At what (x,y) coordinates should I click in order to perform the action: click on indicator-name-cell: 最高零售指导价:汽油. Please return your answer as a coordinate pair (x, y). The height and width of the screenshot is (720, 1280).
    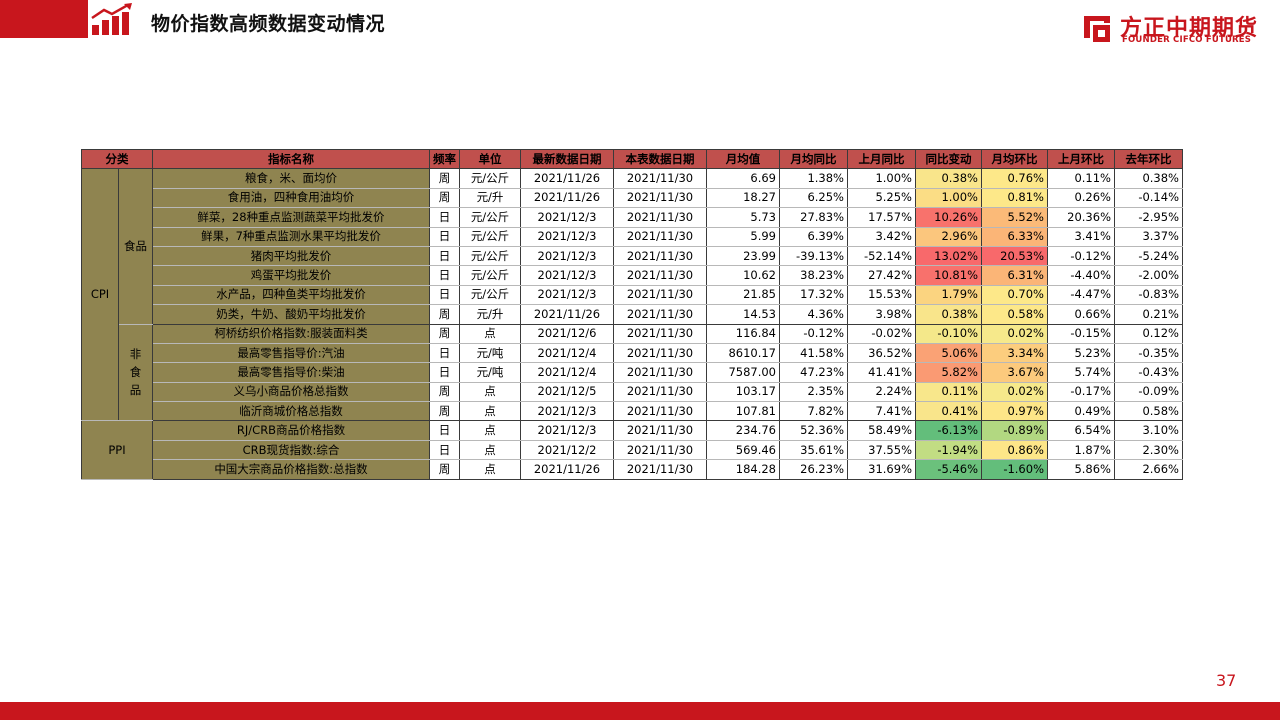
    Looking at the image, I should click on (291, 353).